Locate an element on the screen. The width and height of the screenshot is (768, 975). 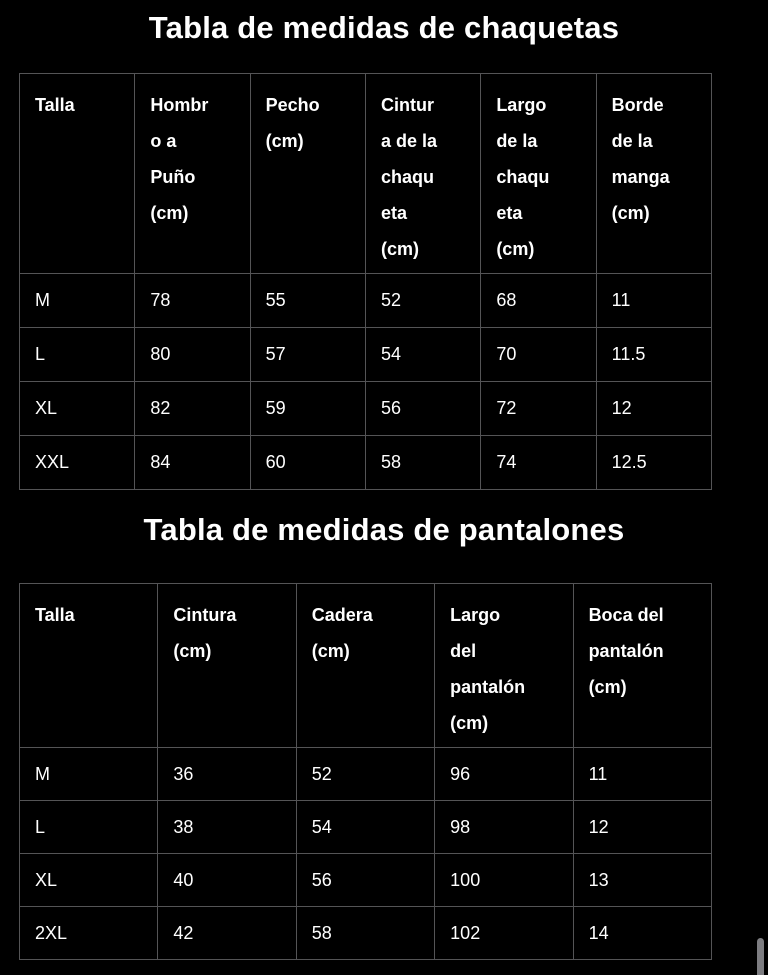
table-row: M 78 55 52 68 11 is located at coordinates (365, 300).